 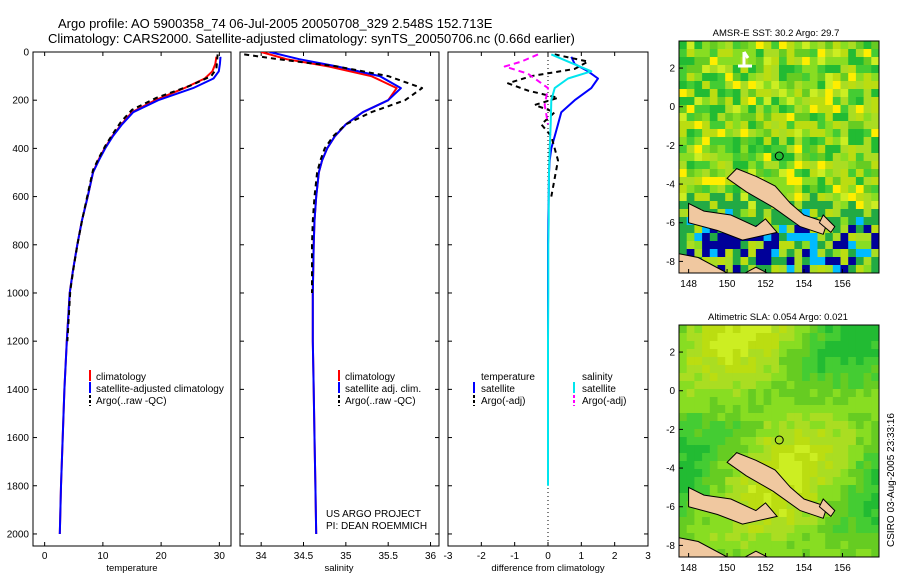 What do you see at coordinates (765, 284) in the screenshot?
I see `x-tick-label: 152` at bounding box center [765, 284].